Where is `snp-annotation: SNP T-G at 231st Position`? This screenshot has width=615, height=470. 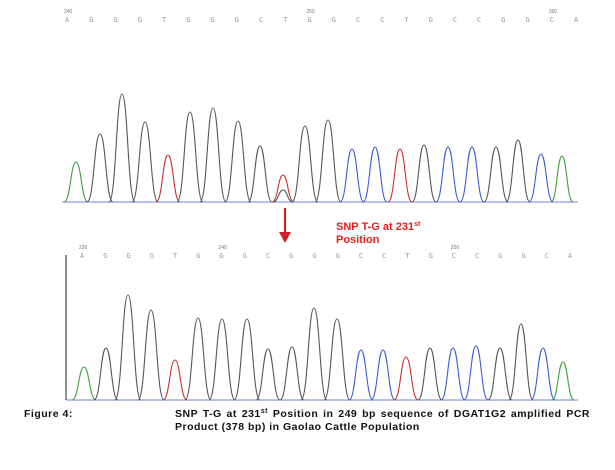
snp-annotation: SNP T-G at 231st Position is located at coordinates (378, 234).